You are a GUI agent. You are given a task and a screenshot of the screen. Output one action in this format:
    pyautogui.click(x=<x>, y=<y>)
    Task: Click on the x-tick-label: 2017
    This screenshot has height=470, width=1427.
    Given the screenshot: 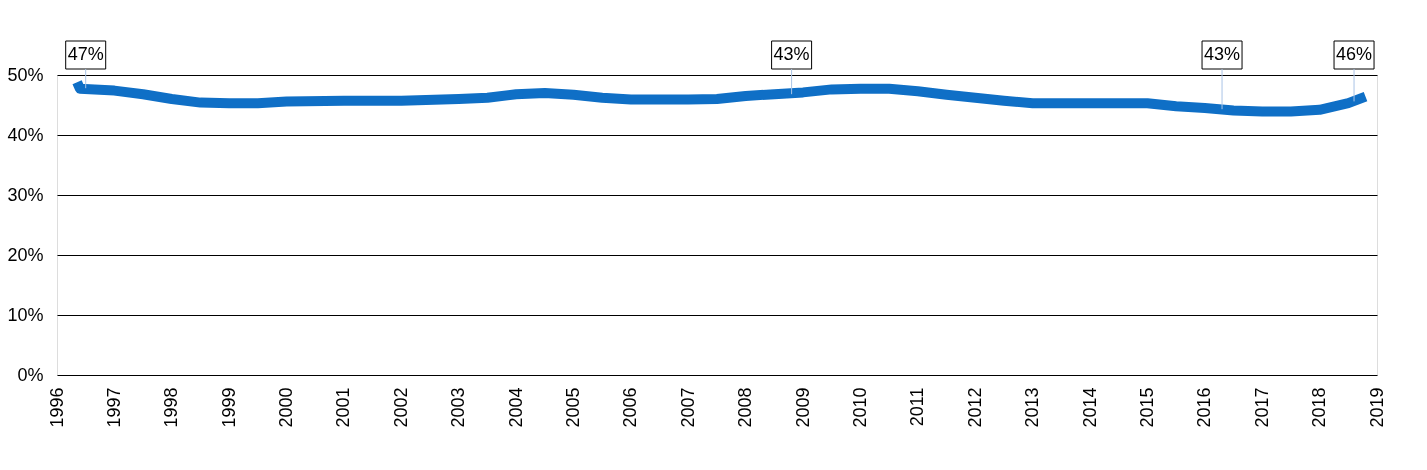 What is the action you would take?
    pyautogui.click(x=1261, y=407)
    